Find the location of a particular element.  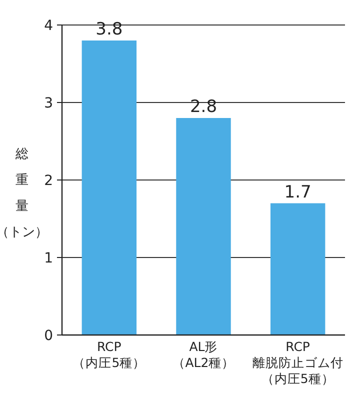

data-label: 3.8 is located at coordinates (109, 30).